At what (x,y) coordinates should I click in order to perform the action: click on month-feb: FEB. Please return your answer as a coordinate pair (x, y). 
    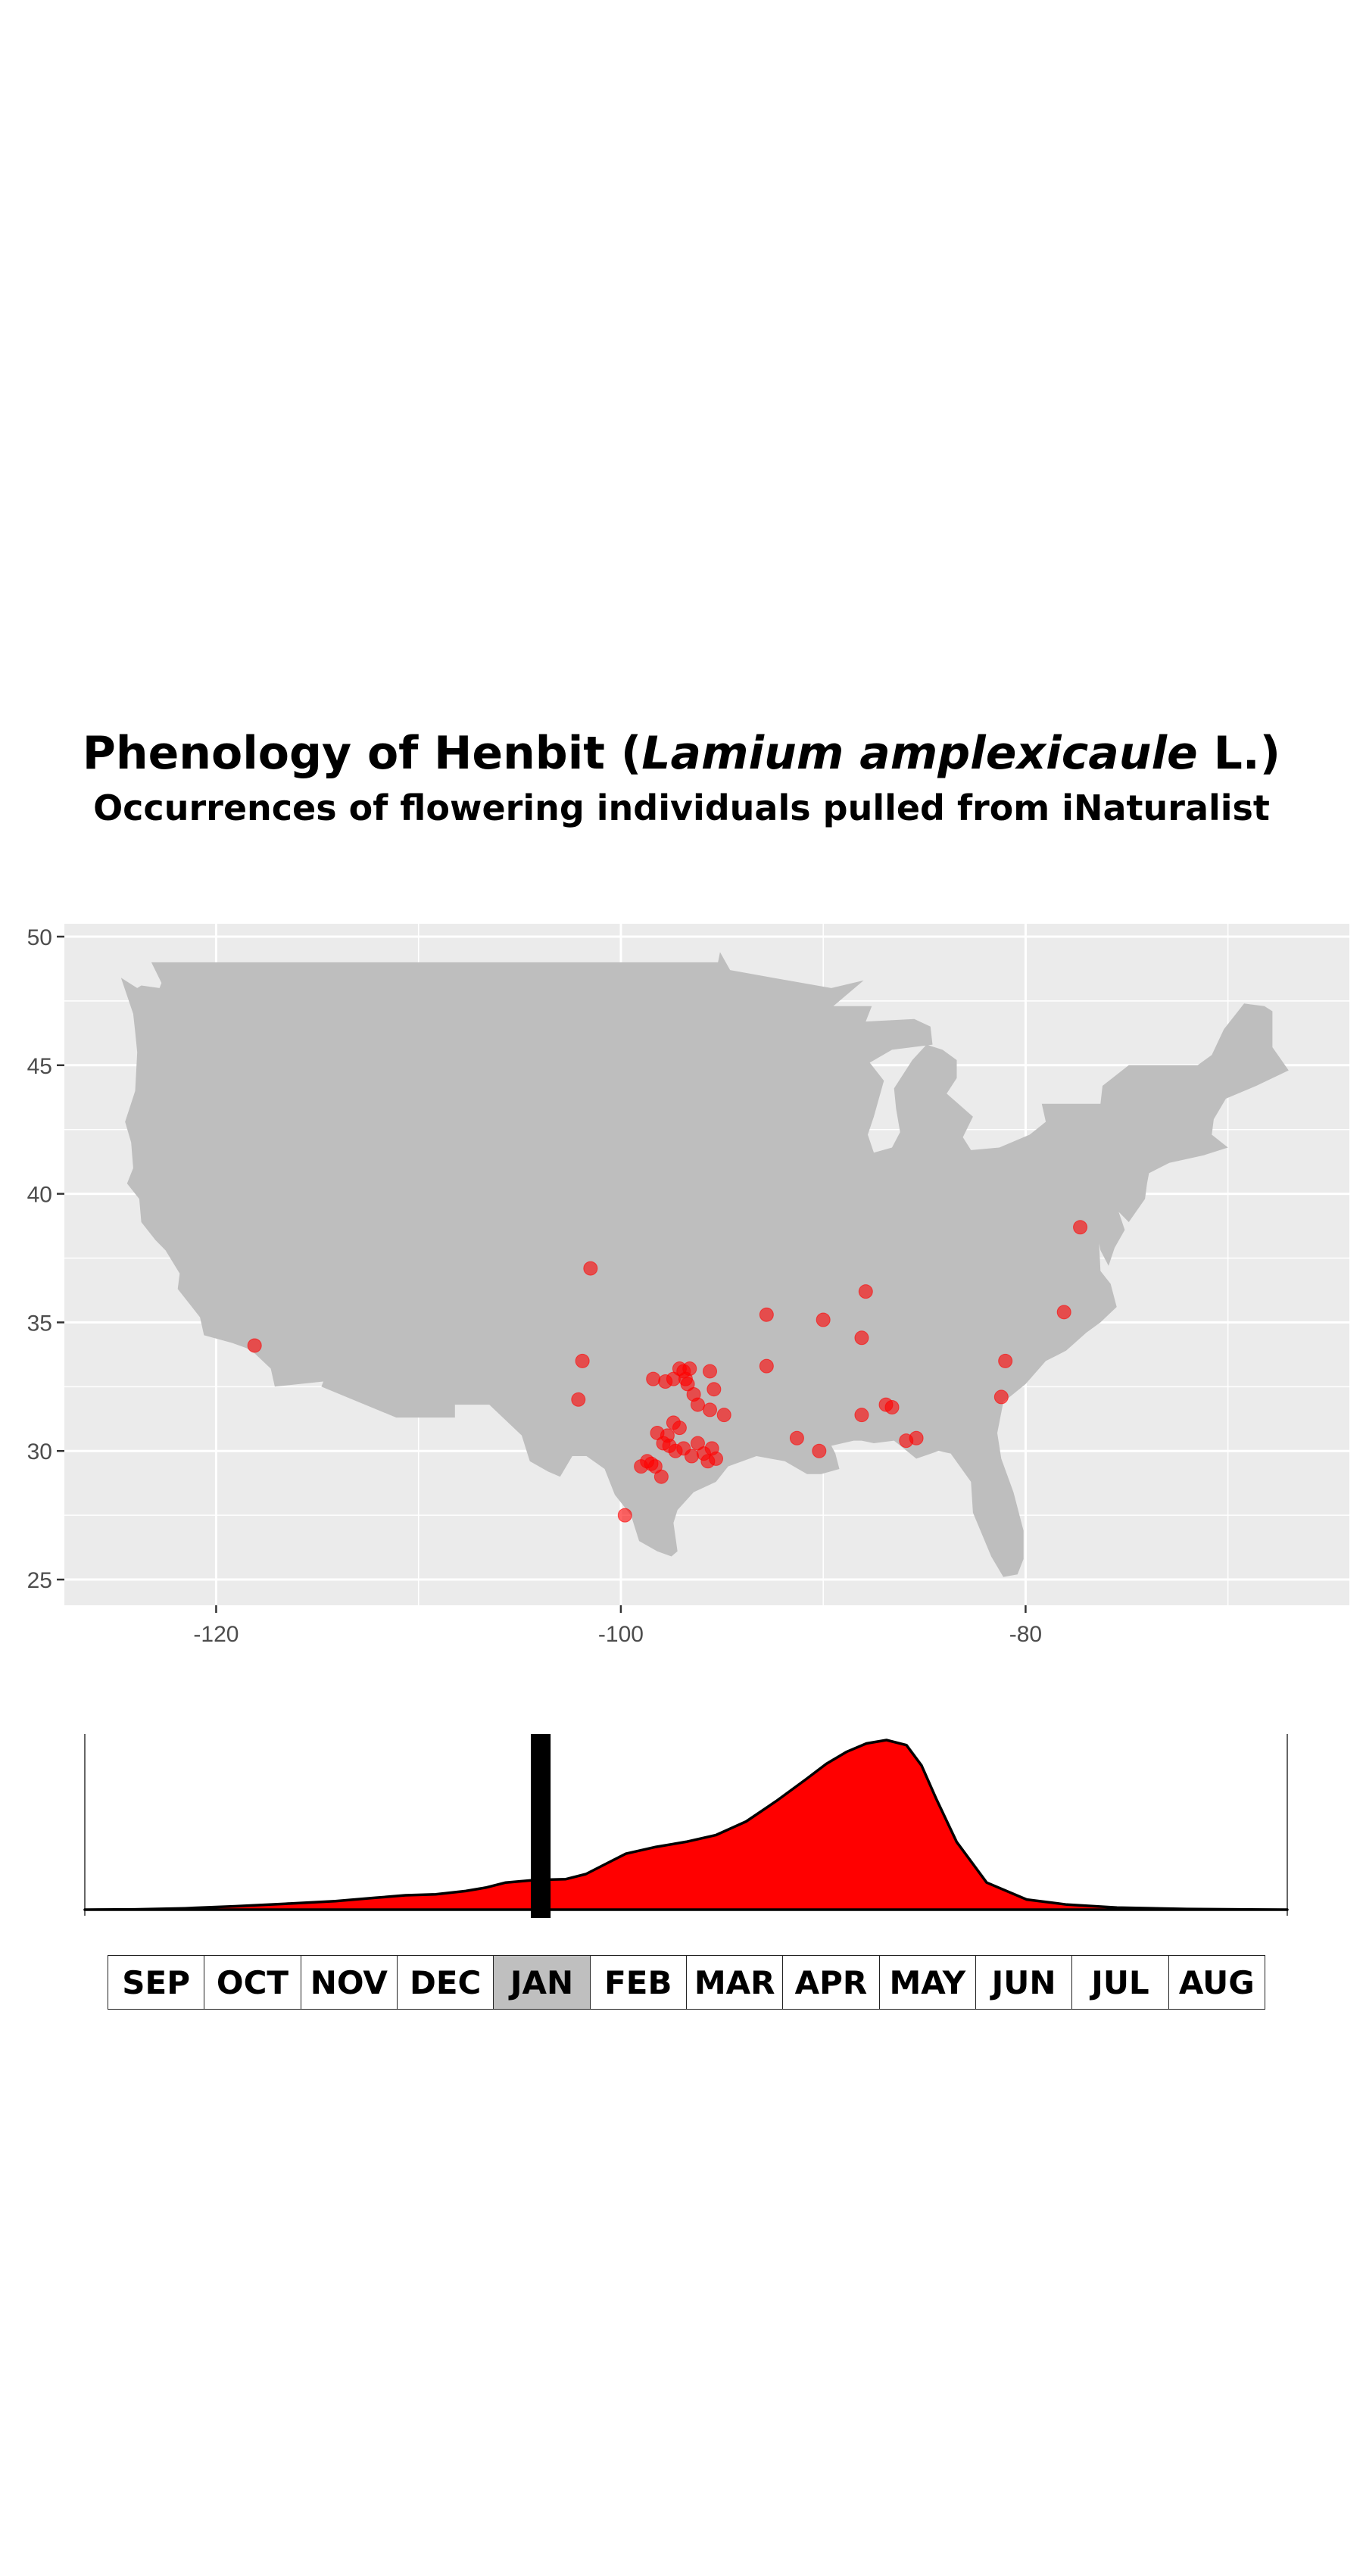
    Looking at the image, I should click on (639, 1982).